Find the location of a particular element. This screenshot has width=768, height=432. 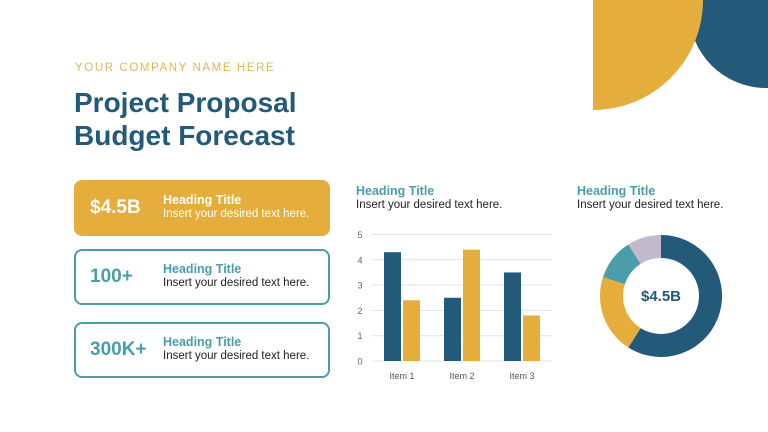

stat-value: 100+ is located at coordinates (111, 276).